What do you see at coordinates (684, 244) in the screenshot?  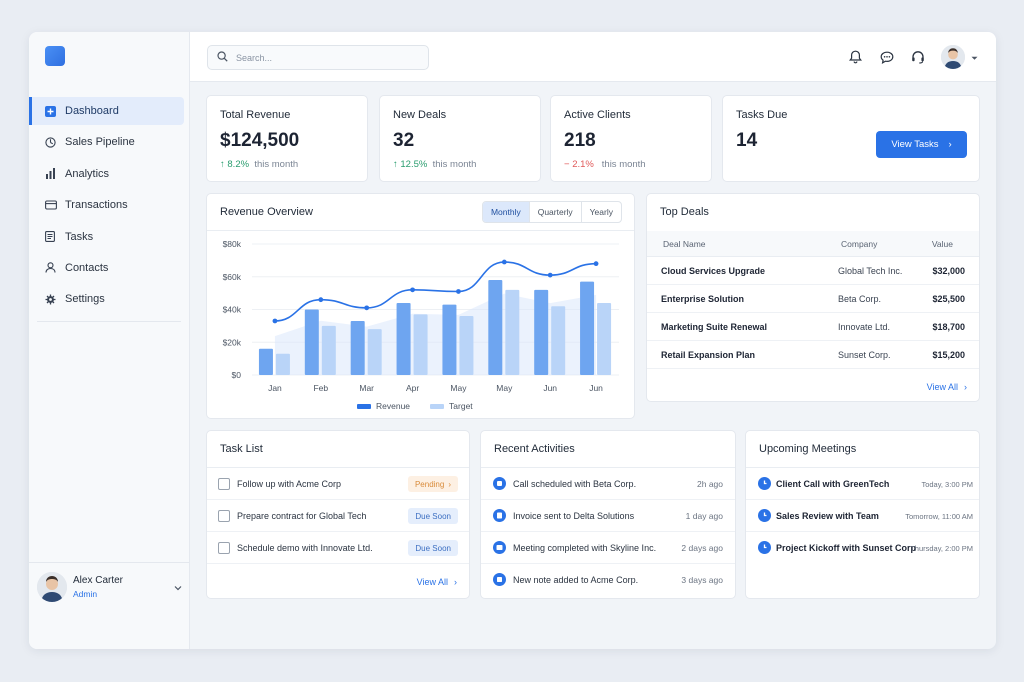 I see `column-header: Deal Name` at bounding box center [684, 244].